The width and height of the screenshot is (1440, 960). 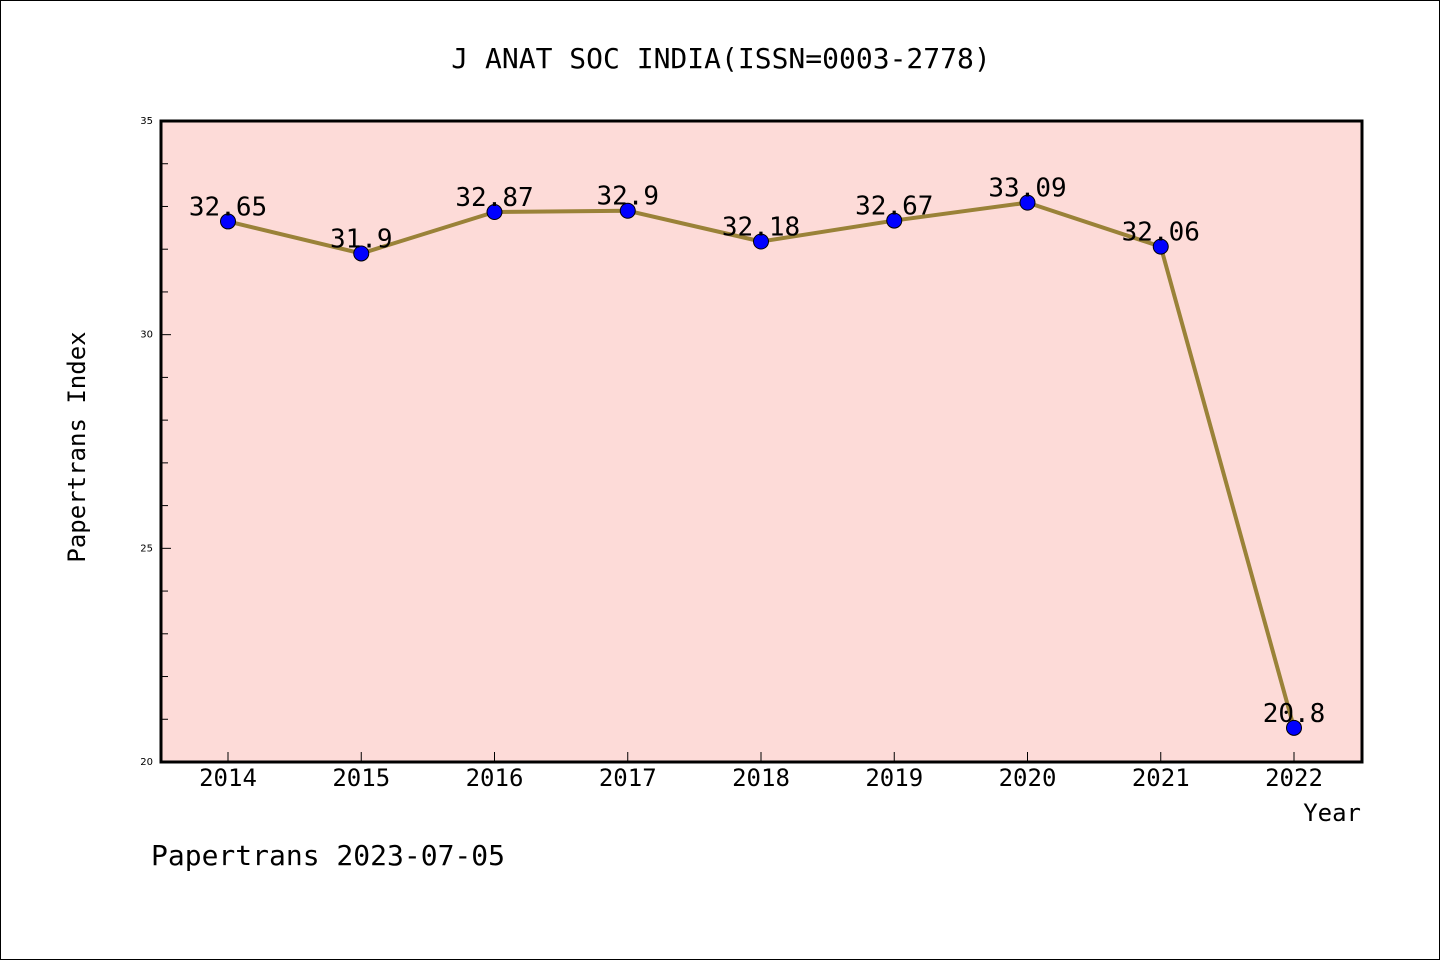 I want to click on x-tick-label: 2022, so click(x=1294, y=778).